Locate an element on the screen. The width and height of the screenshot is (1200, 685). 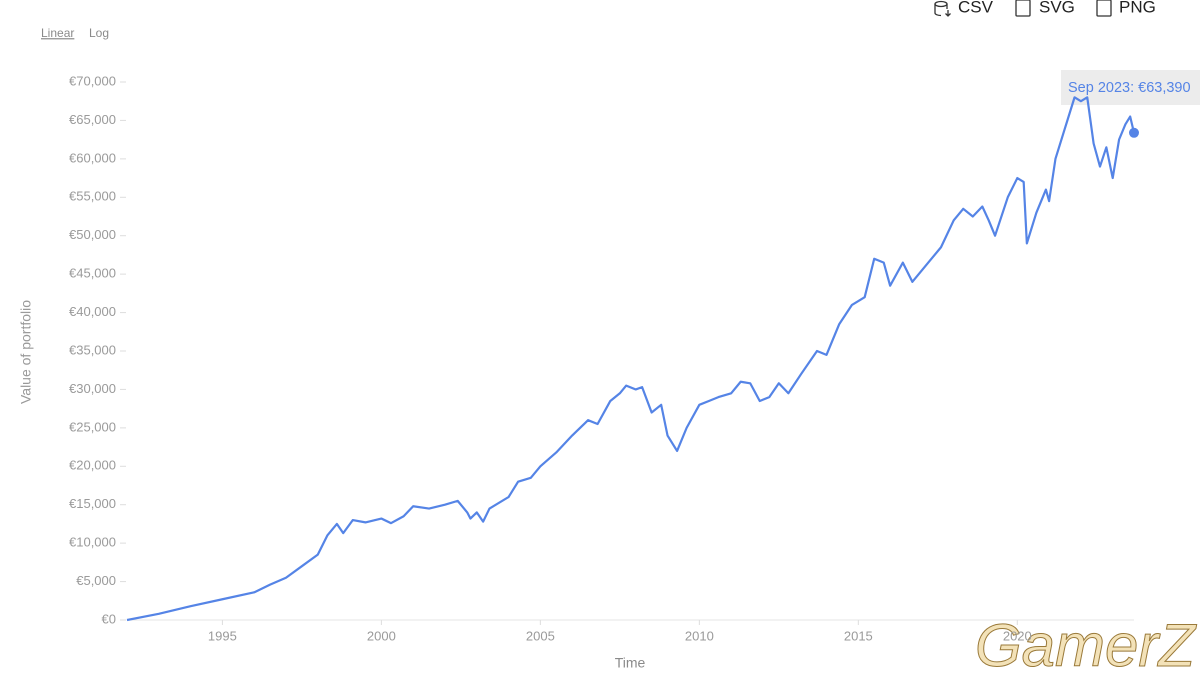
x-tick-label: 2000 is located at coordinates (381, 635).